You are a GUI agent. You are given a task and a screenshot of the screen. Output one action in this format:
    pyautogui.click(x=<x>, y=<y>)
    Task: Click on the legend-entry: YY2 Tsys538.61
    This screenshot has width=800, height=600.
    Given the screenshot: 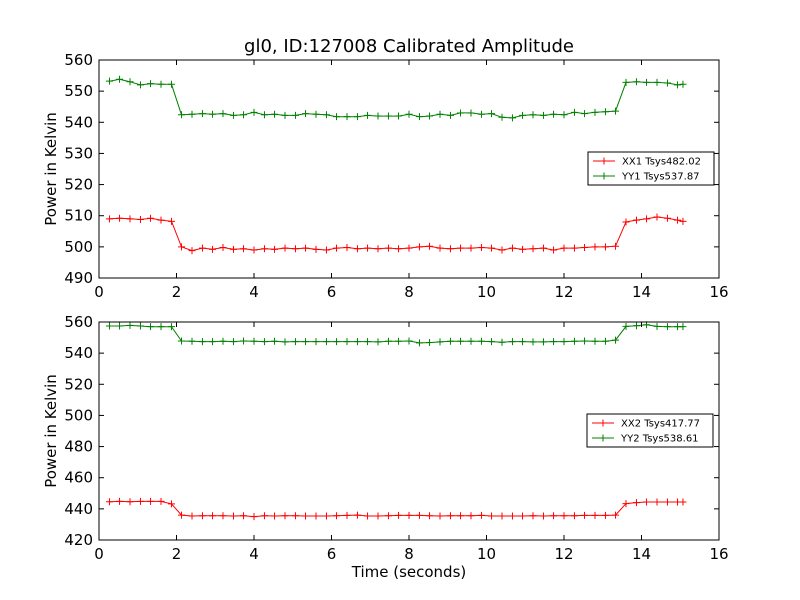 What is the action you would take?
    pyautogui.click(x=659, y=439)
    